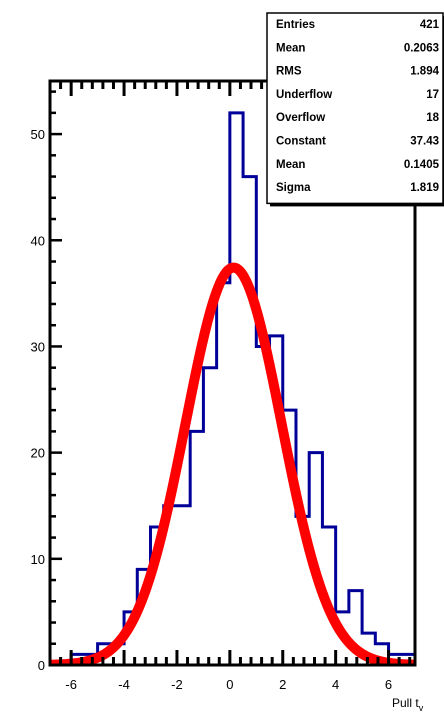 The image size is (444, 715). Describe the element at coordinates (293, 188) in the screenshot. I see `stats-label: Sigma` at that location.